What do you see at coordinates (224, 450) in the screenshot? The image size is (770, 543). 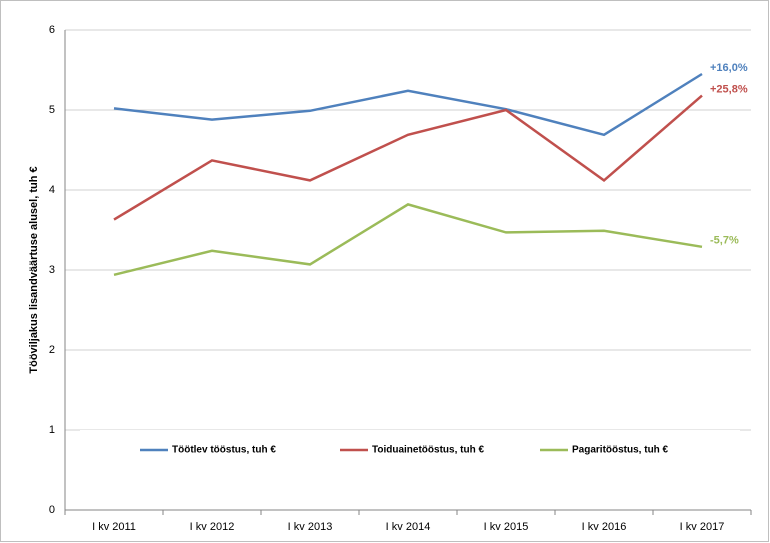 I see `legend-label: Töötlev tööstus, tuh €` at bounding box center [224, 450].